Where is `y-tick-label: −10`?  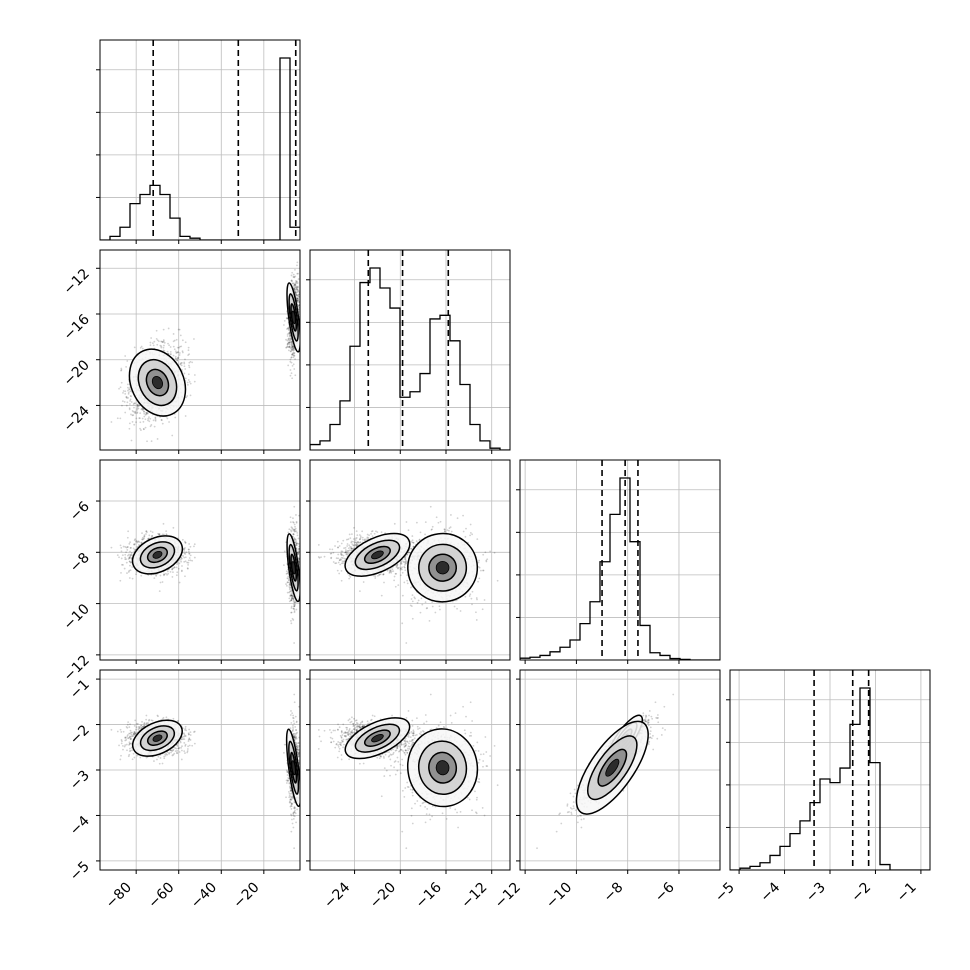 y-tick-label: −10 is located at coordinates (77, 617).